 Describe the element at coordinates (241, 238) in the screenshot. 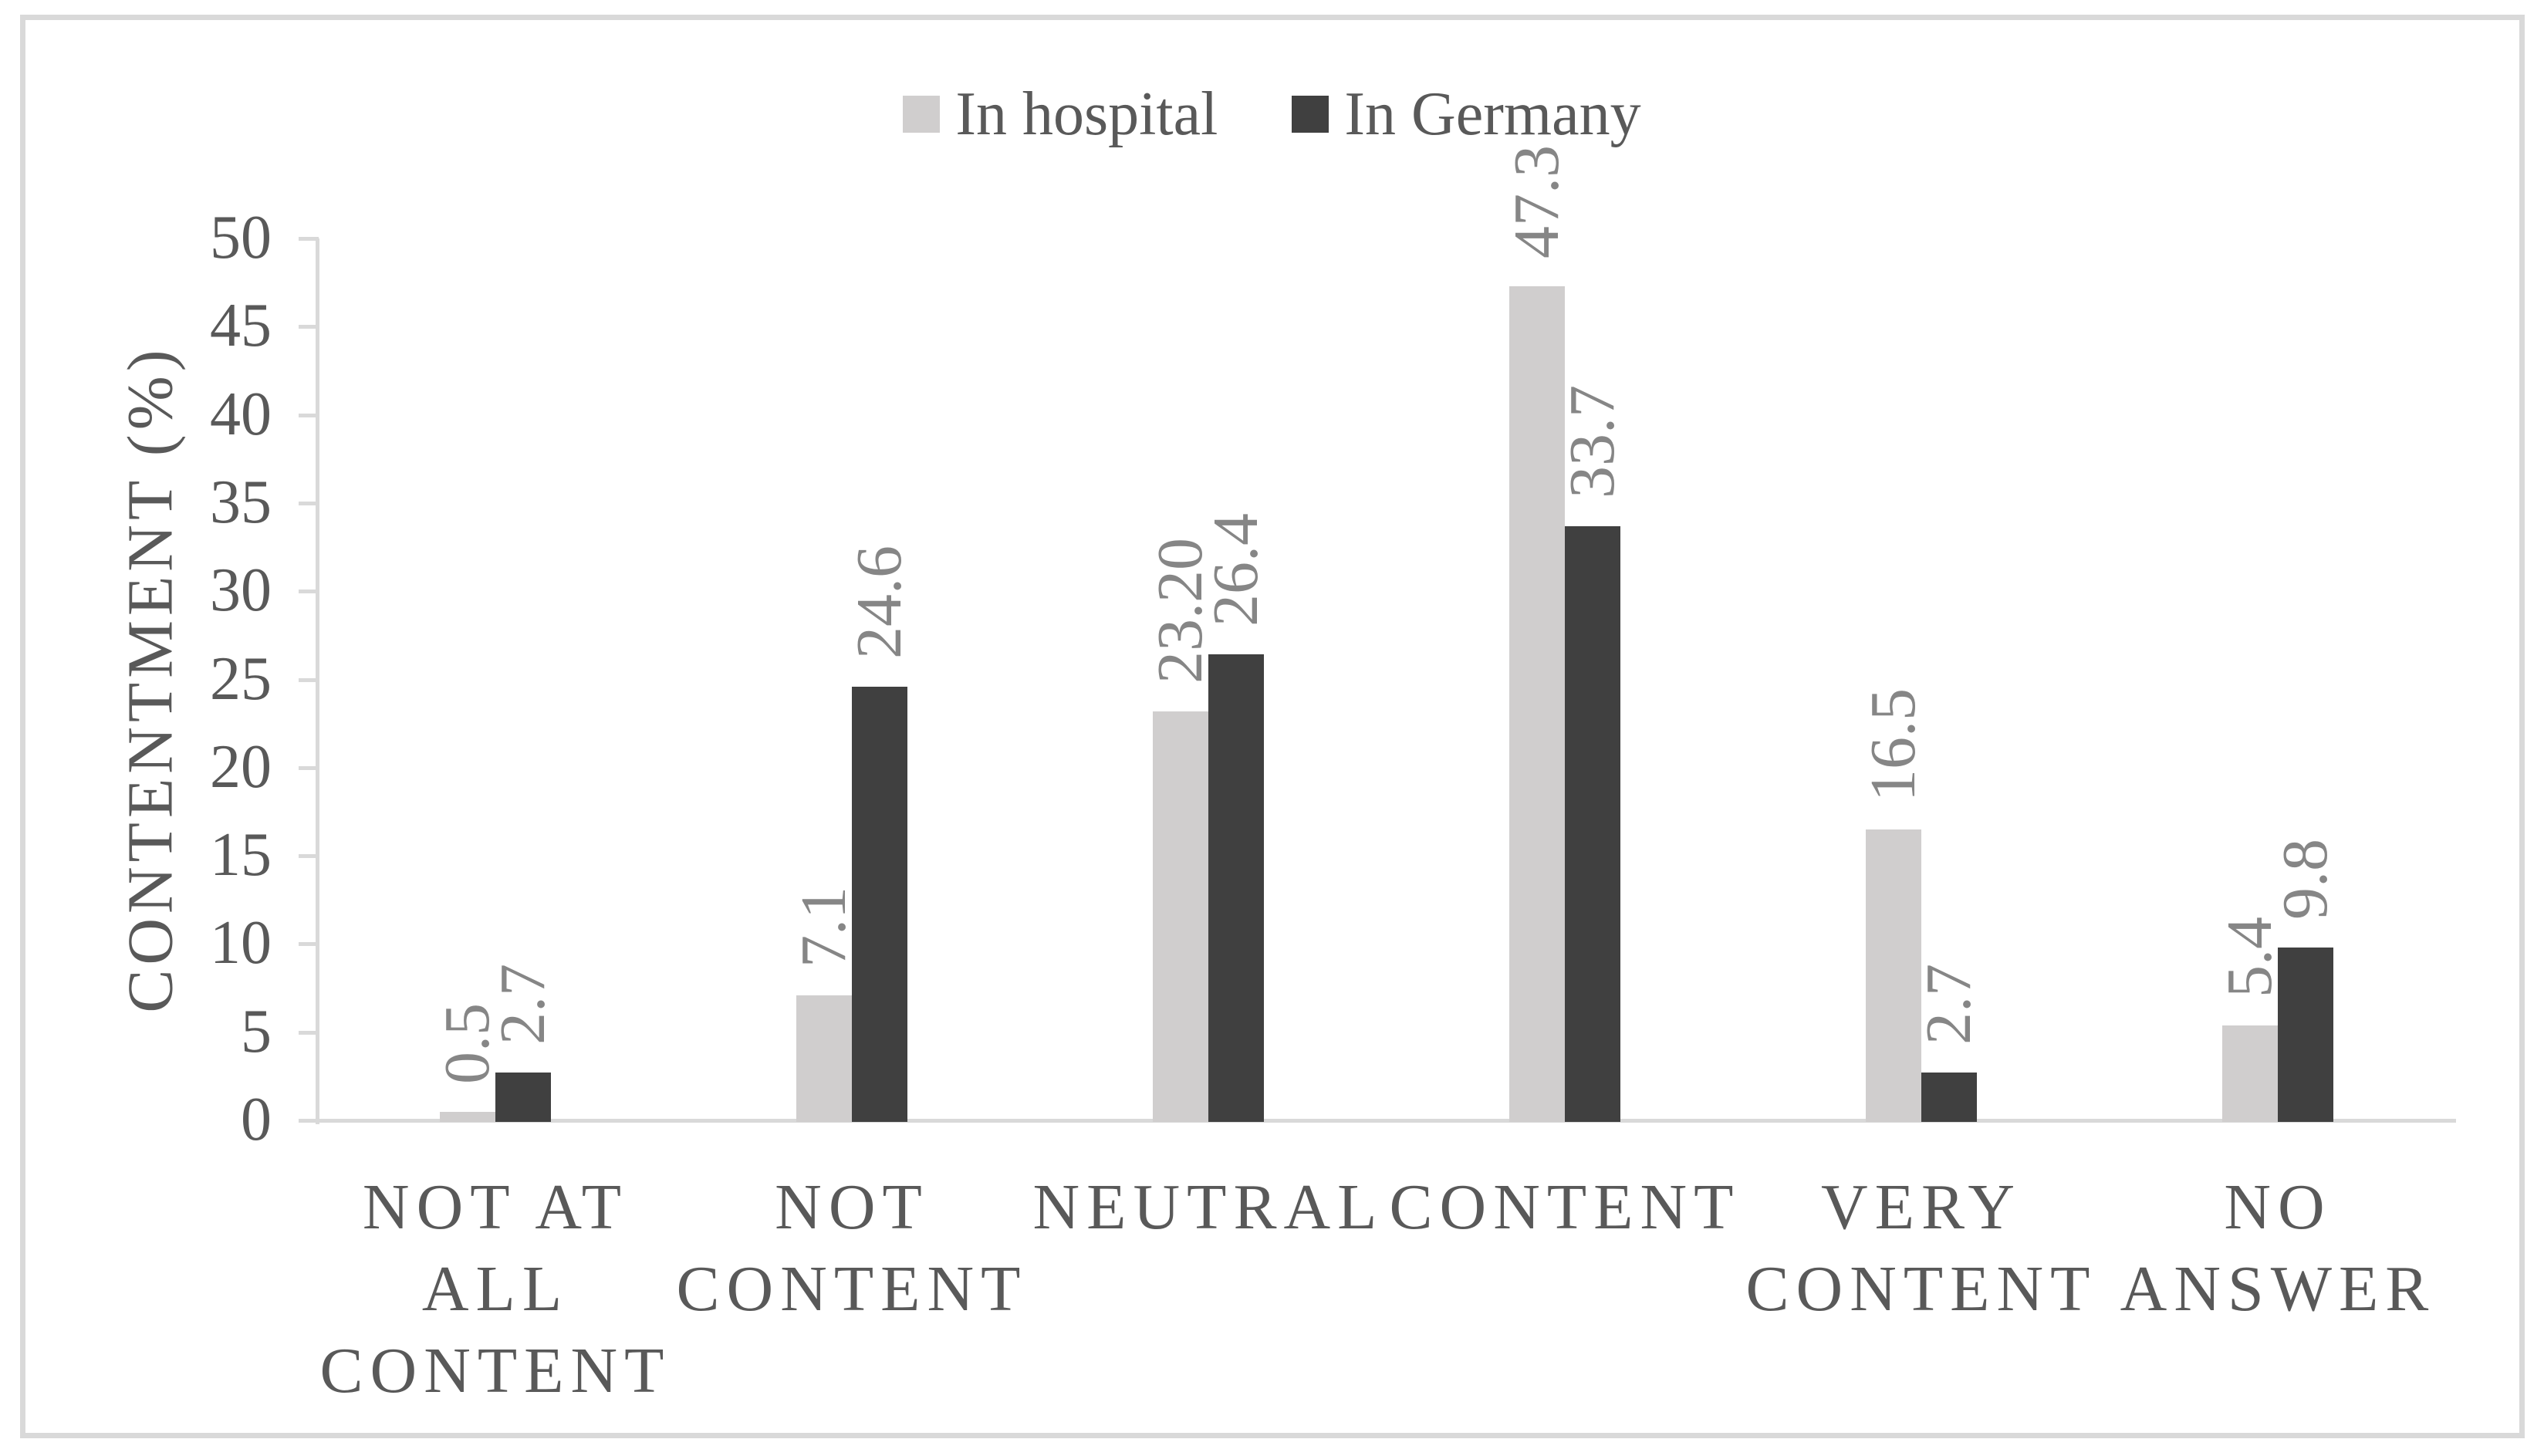

I see `y-tick-label: 50` at that location.